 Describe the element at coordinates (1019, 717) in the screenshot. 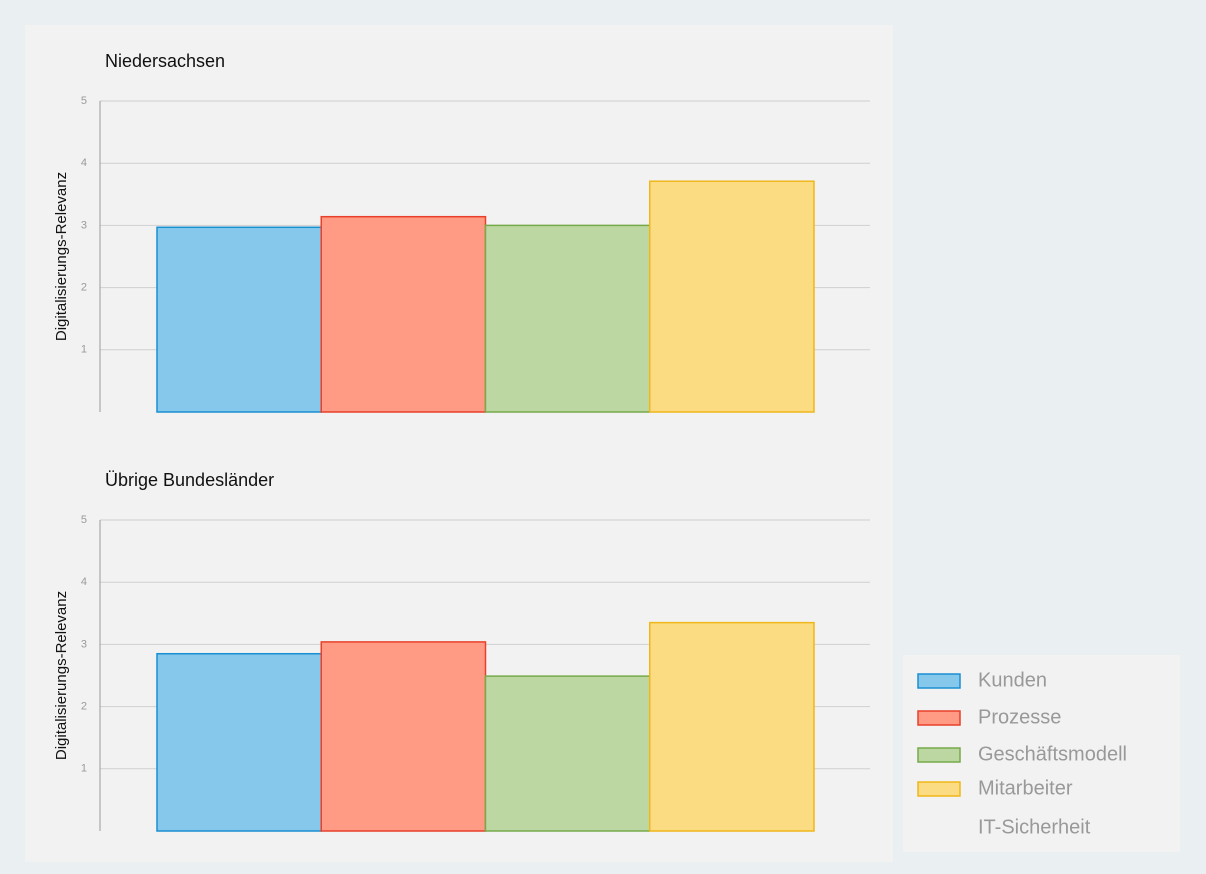

I see `legend-label: Prozesse` at that location.